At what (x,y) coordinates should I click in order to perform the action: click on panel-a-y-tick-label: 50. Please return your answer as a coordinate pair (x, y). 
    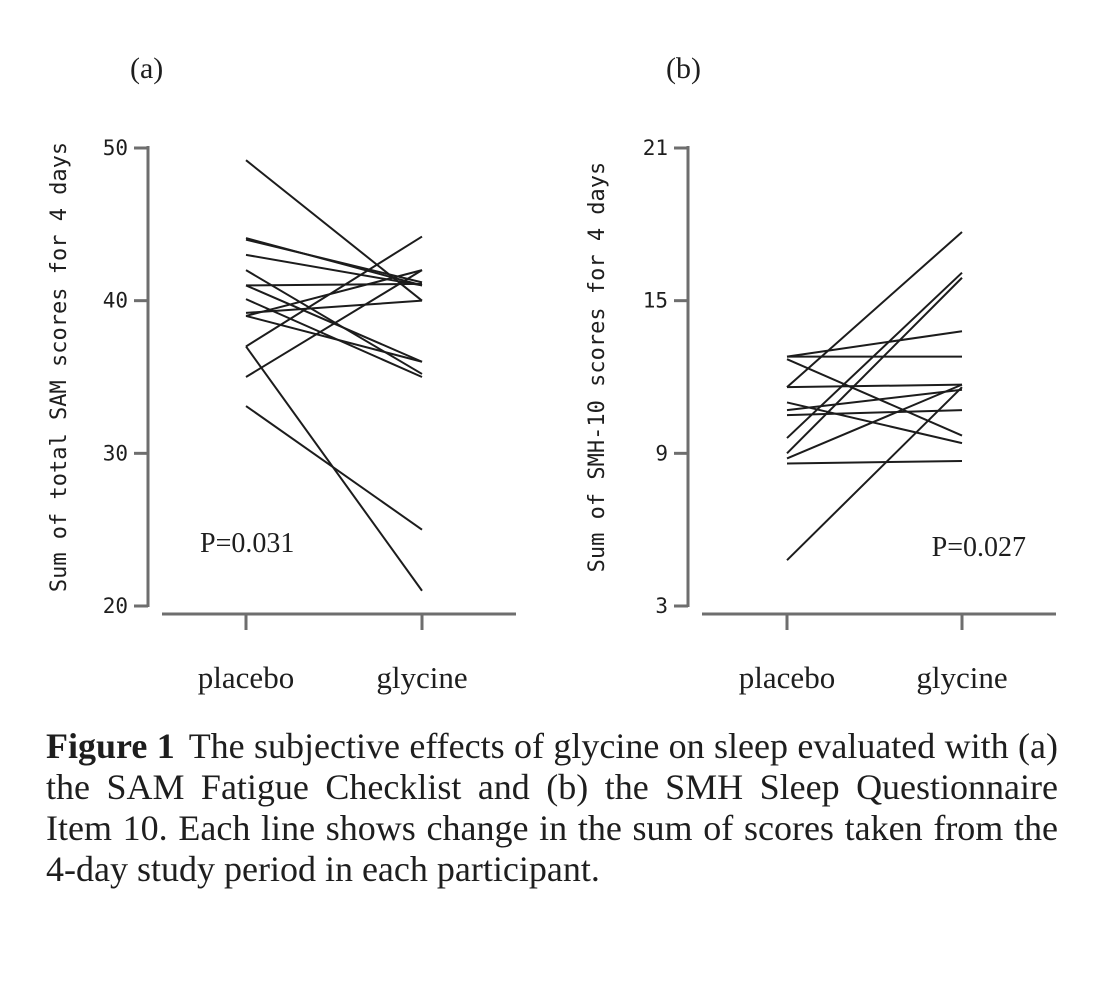
    Looking at the image, I should click on (115, 148).